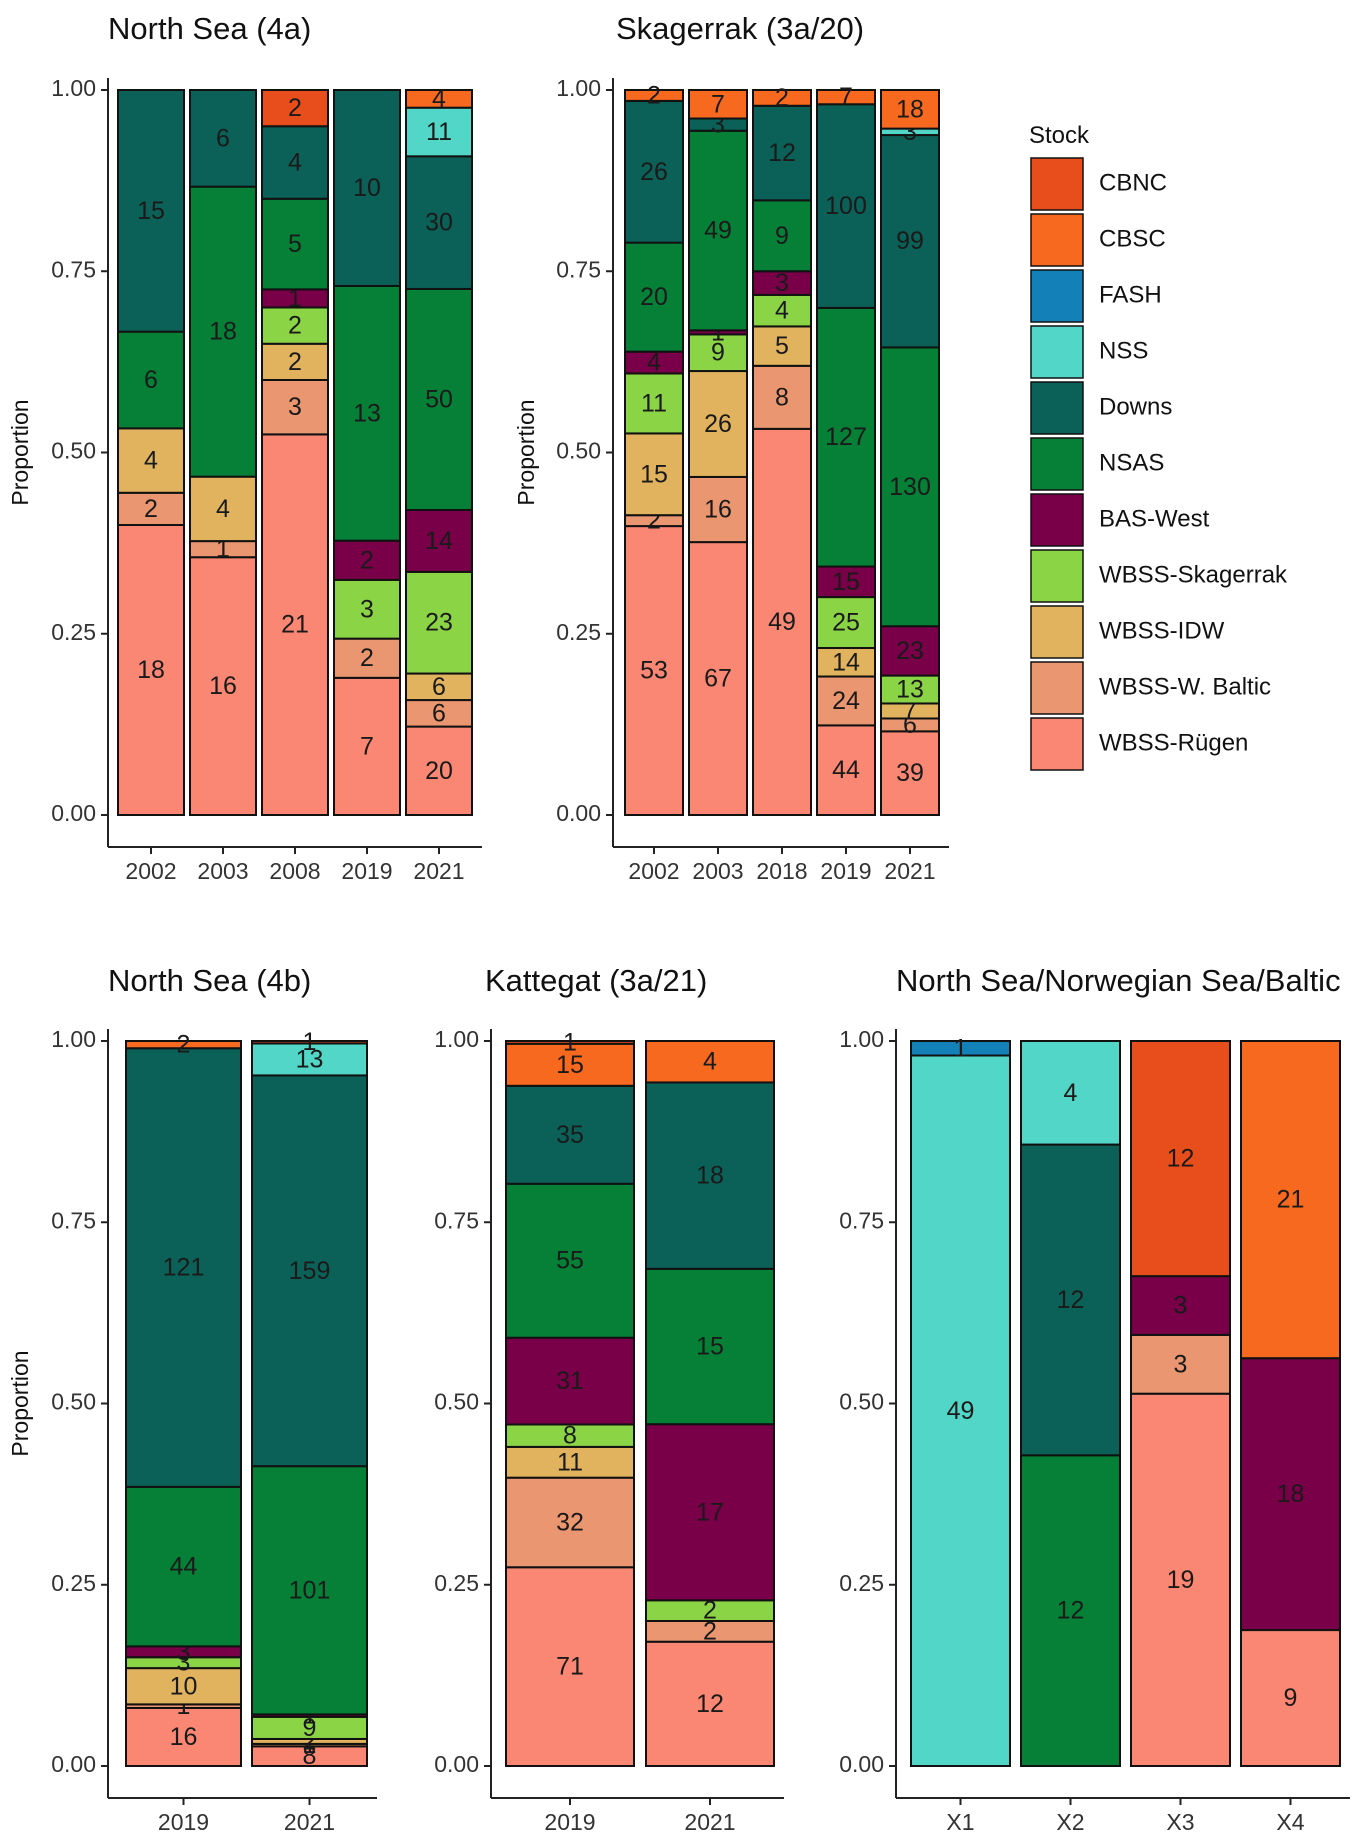 This screenshot has height=1848, width=1371. I want to click on legend-item-wbss-idw: WBSS-IDW, so click(1127, 632).